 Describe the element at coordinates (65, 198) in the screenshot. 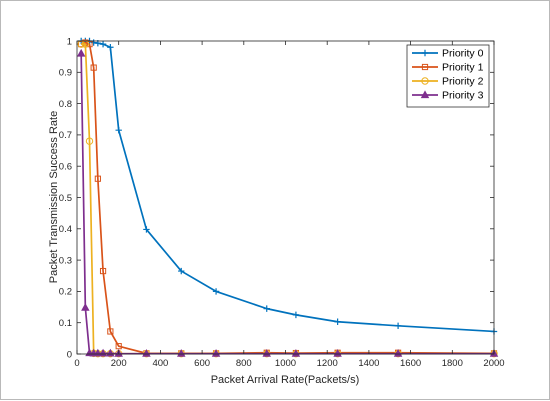

I see `y-tick-label-5: 0.5` at that location.